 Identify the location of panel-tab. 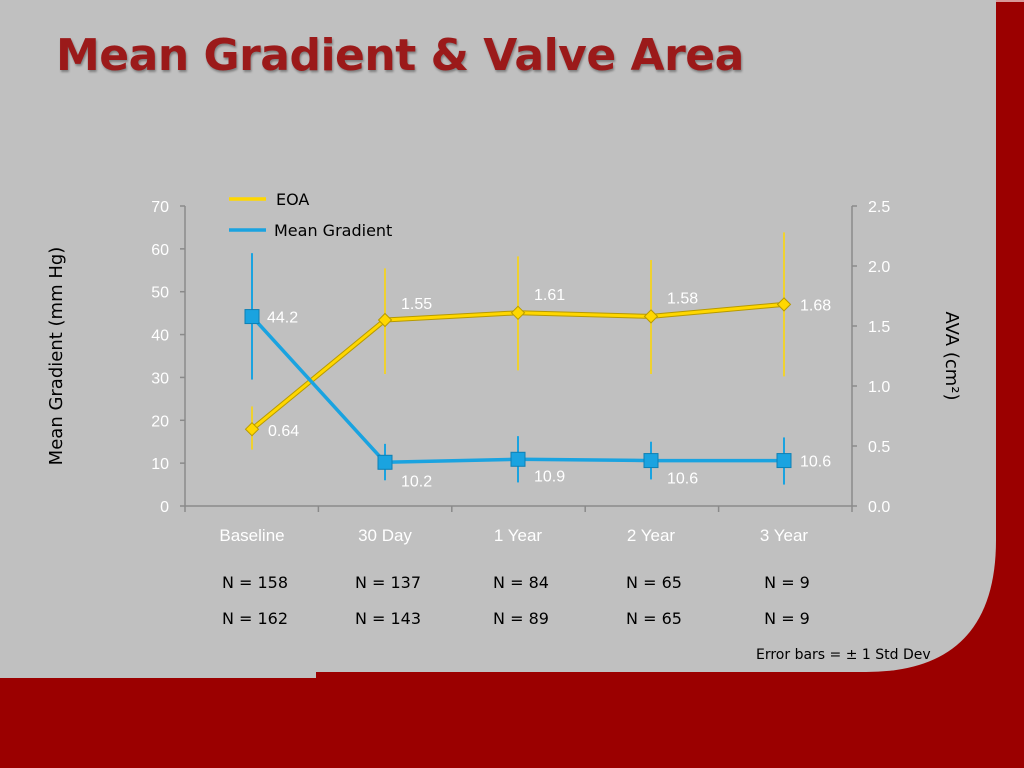
(158, 675).